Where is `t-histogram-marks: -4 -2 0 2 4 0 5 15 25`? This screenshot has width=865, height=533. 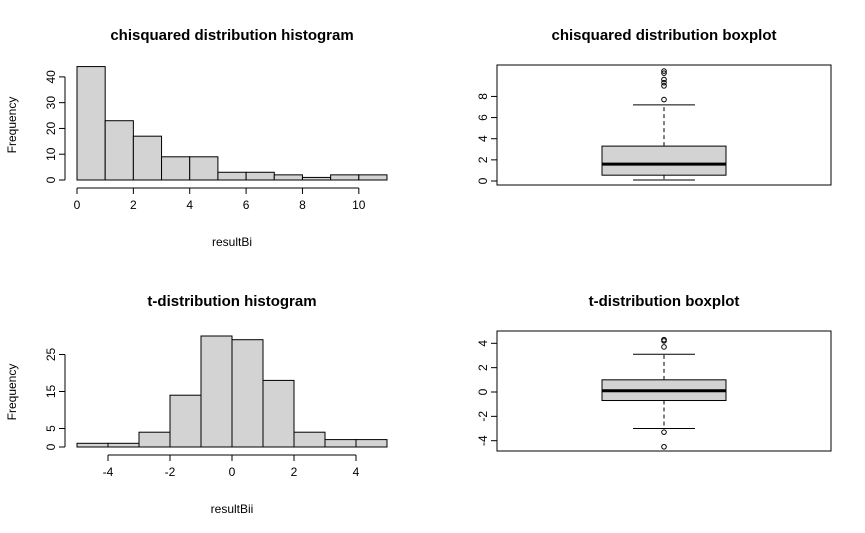 t-histogram-marks: -4 -2 0 2 4 0 5 15 25 is located at coordinates (216, 407).